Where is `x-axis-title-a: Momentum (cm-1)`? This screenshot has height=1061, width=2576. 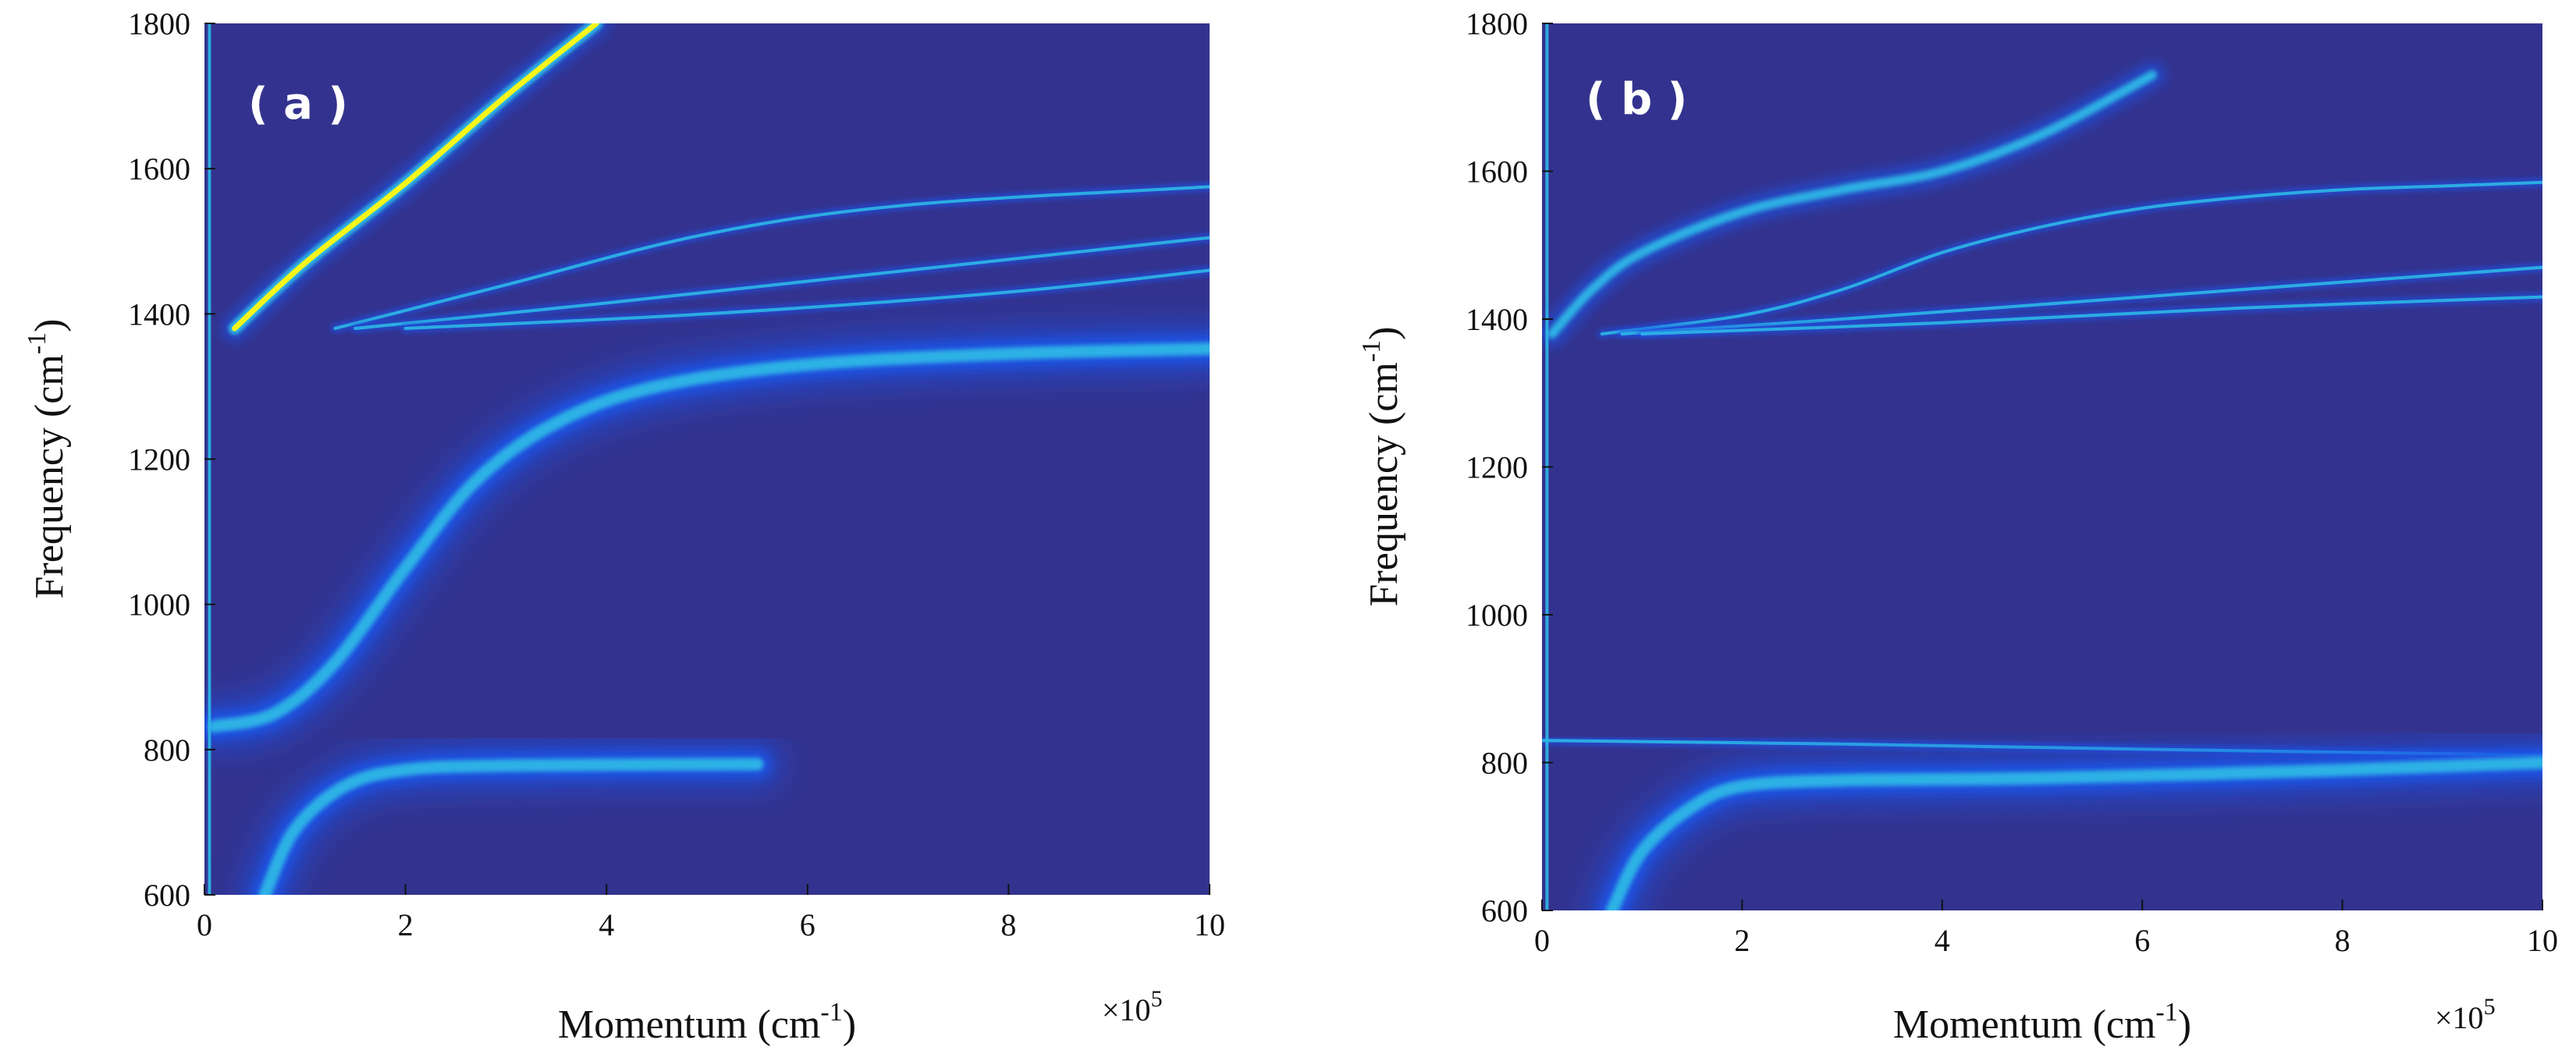
x-axis-title-a: Momentum (cm-1) is located at coordinates (707, 1022).